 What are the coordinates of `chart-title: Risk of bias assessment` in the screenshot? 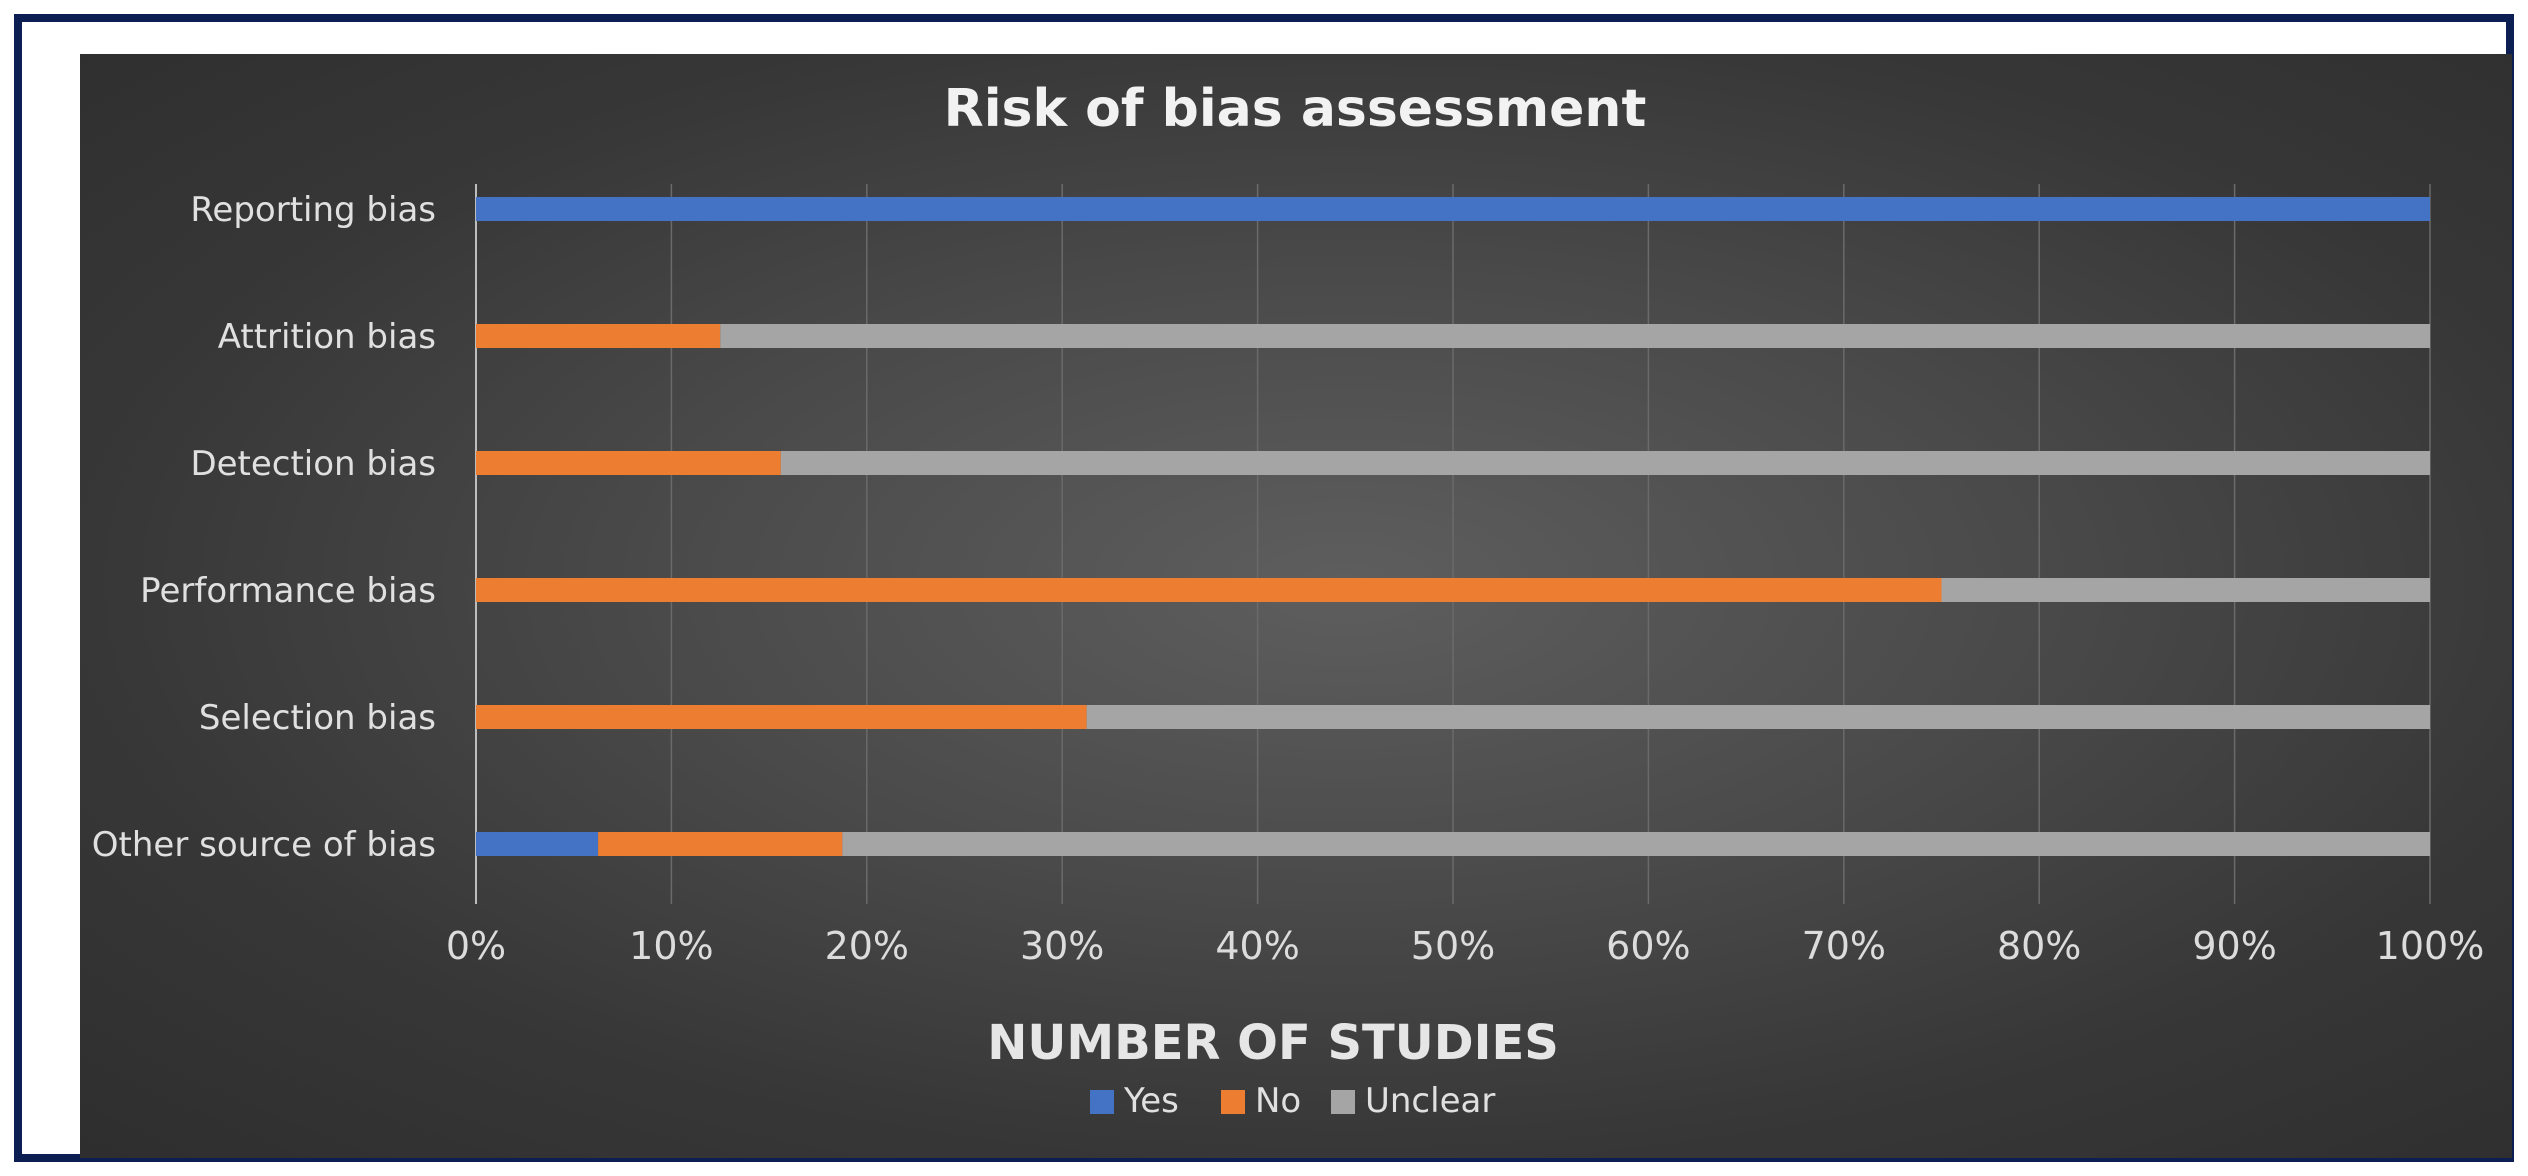 It's located at (1295, 109).